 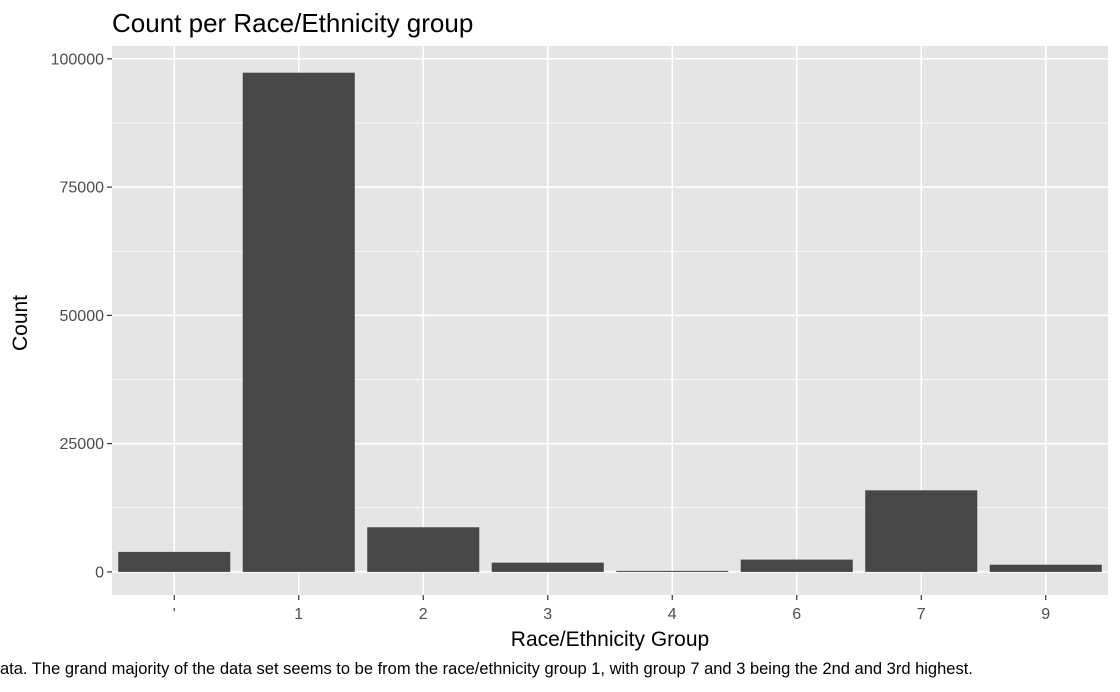 I want to click on x-tick-label: ', so click(x=174, y=614).